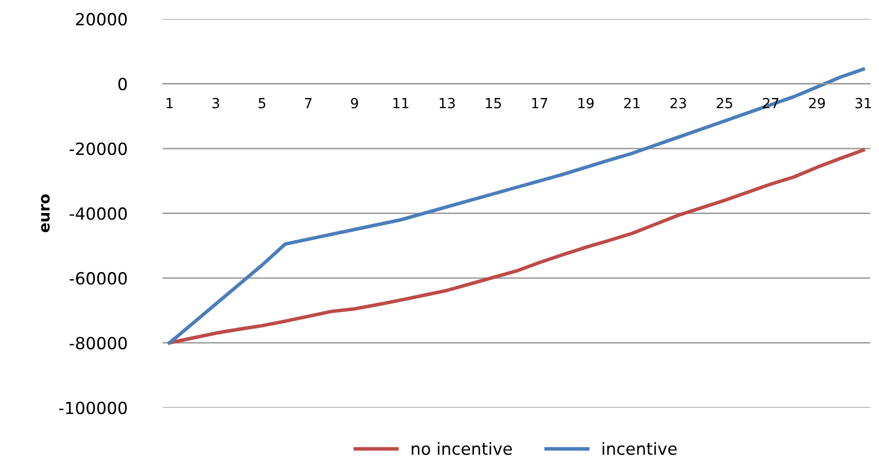 This screenshot has height=474, width=879. Describe the element at coordinates (98, 149) in the screenshot. I see `y-tick-label: -20000` at that location.